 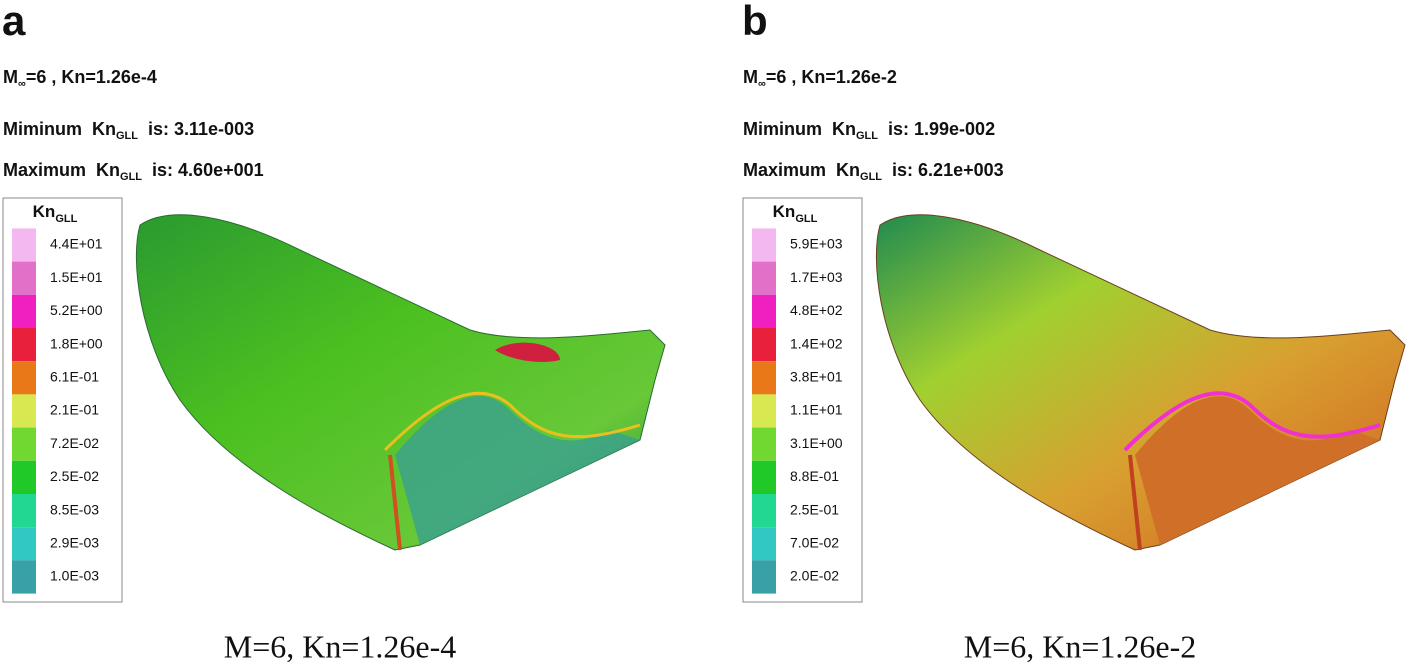 I want to click on legend-level: 1.7E+03, so click(x=816, y=277).